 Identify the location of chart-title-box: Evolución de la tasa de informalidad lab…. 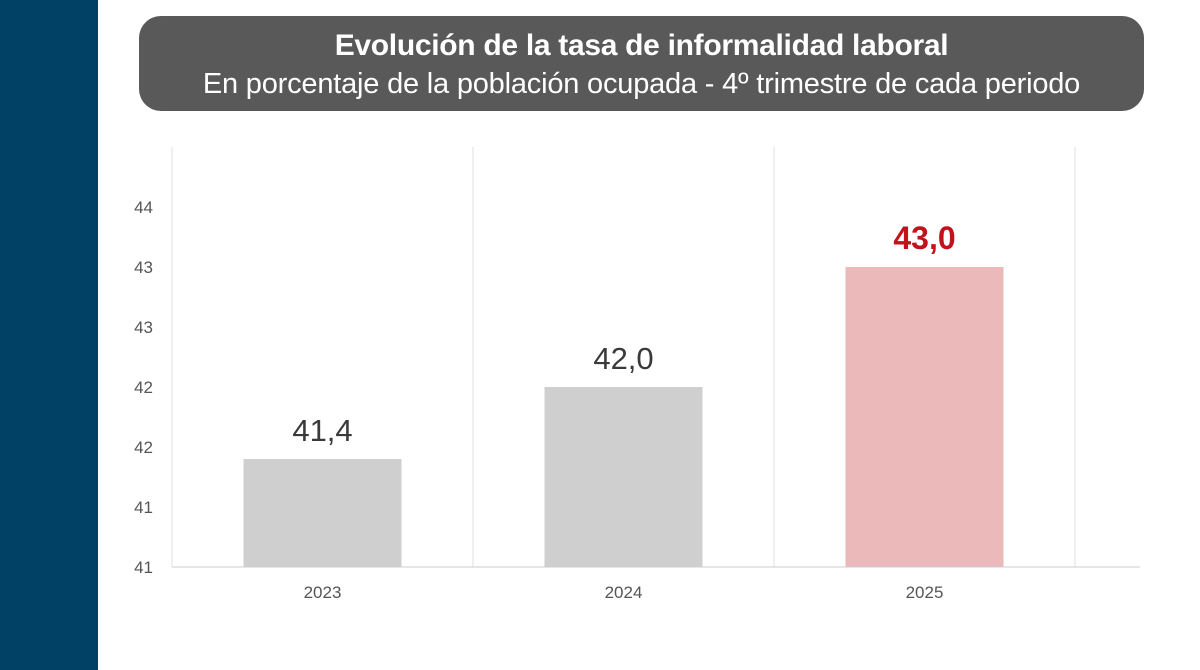
(641, 63).